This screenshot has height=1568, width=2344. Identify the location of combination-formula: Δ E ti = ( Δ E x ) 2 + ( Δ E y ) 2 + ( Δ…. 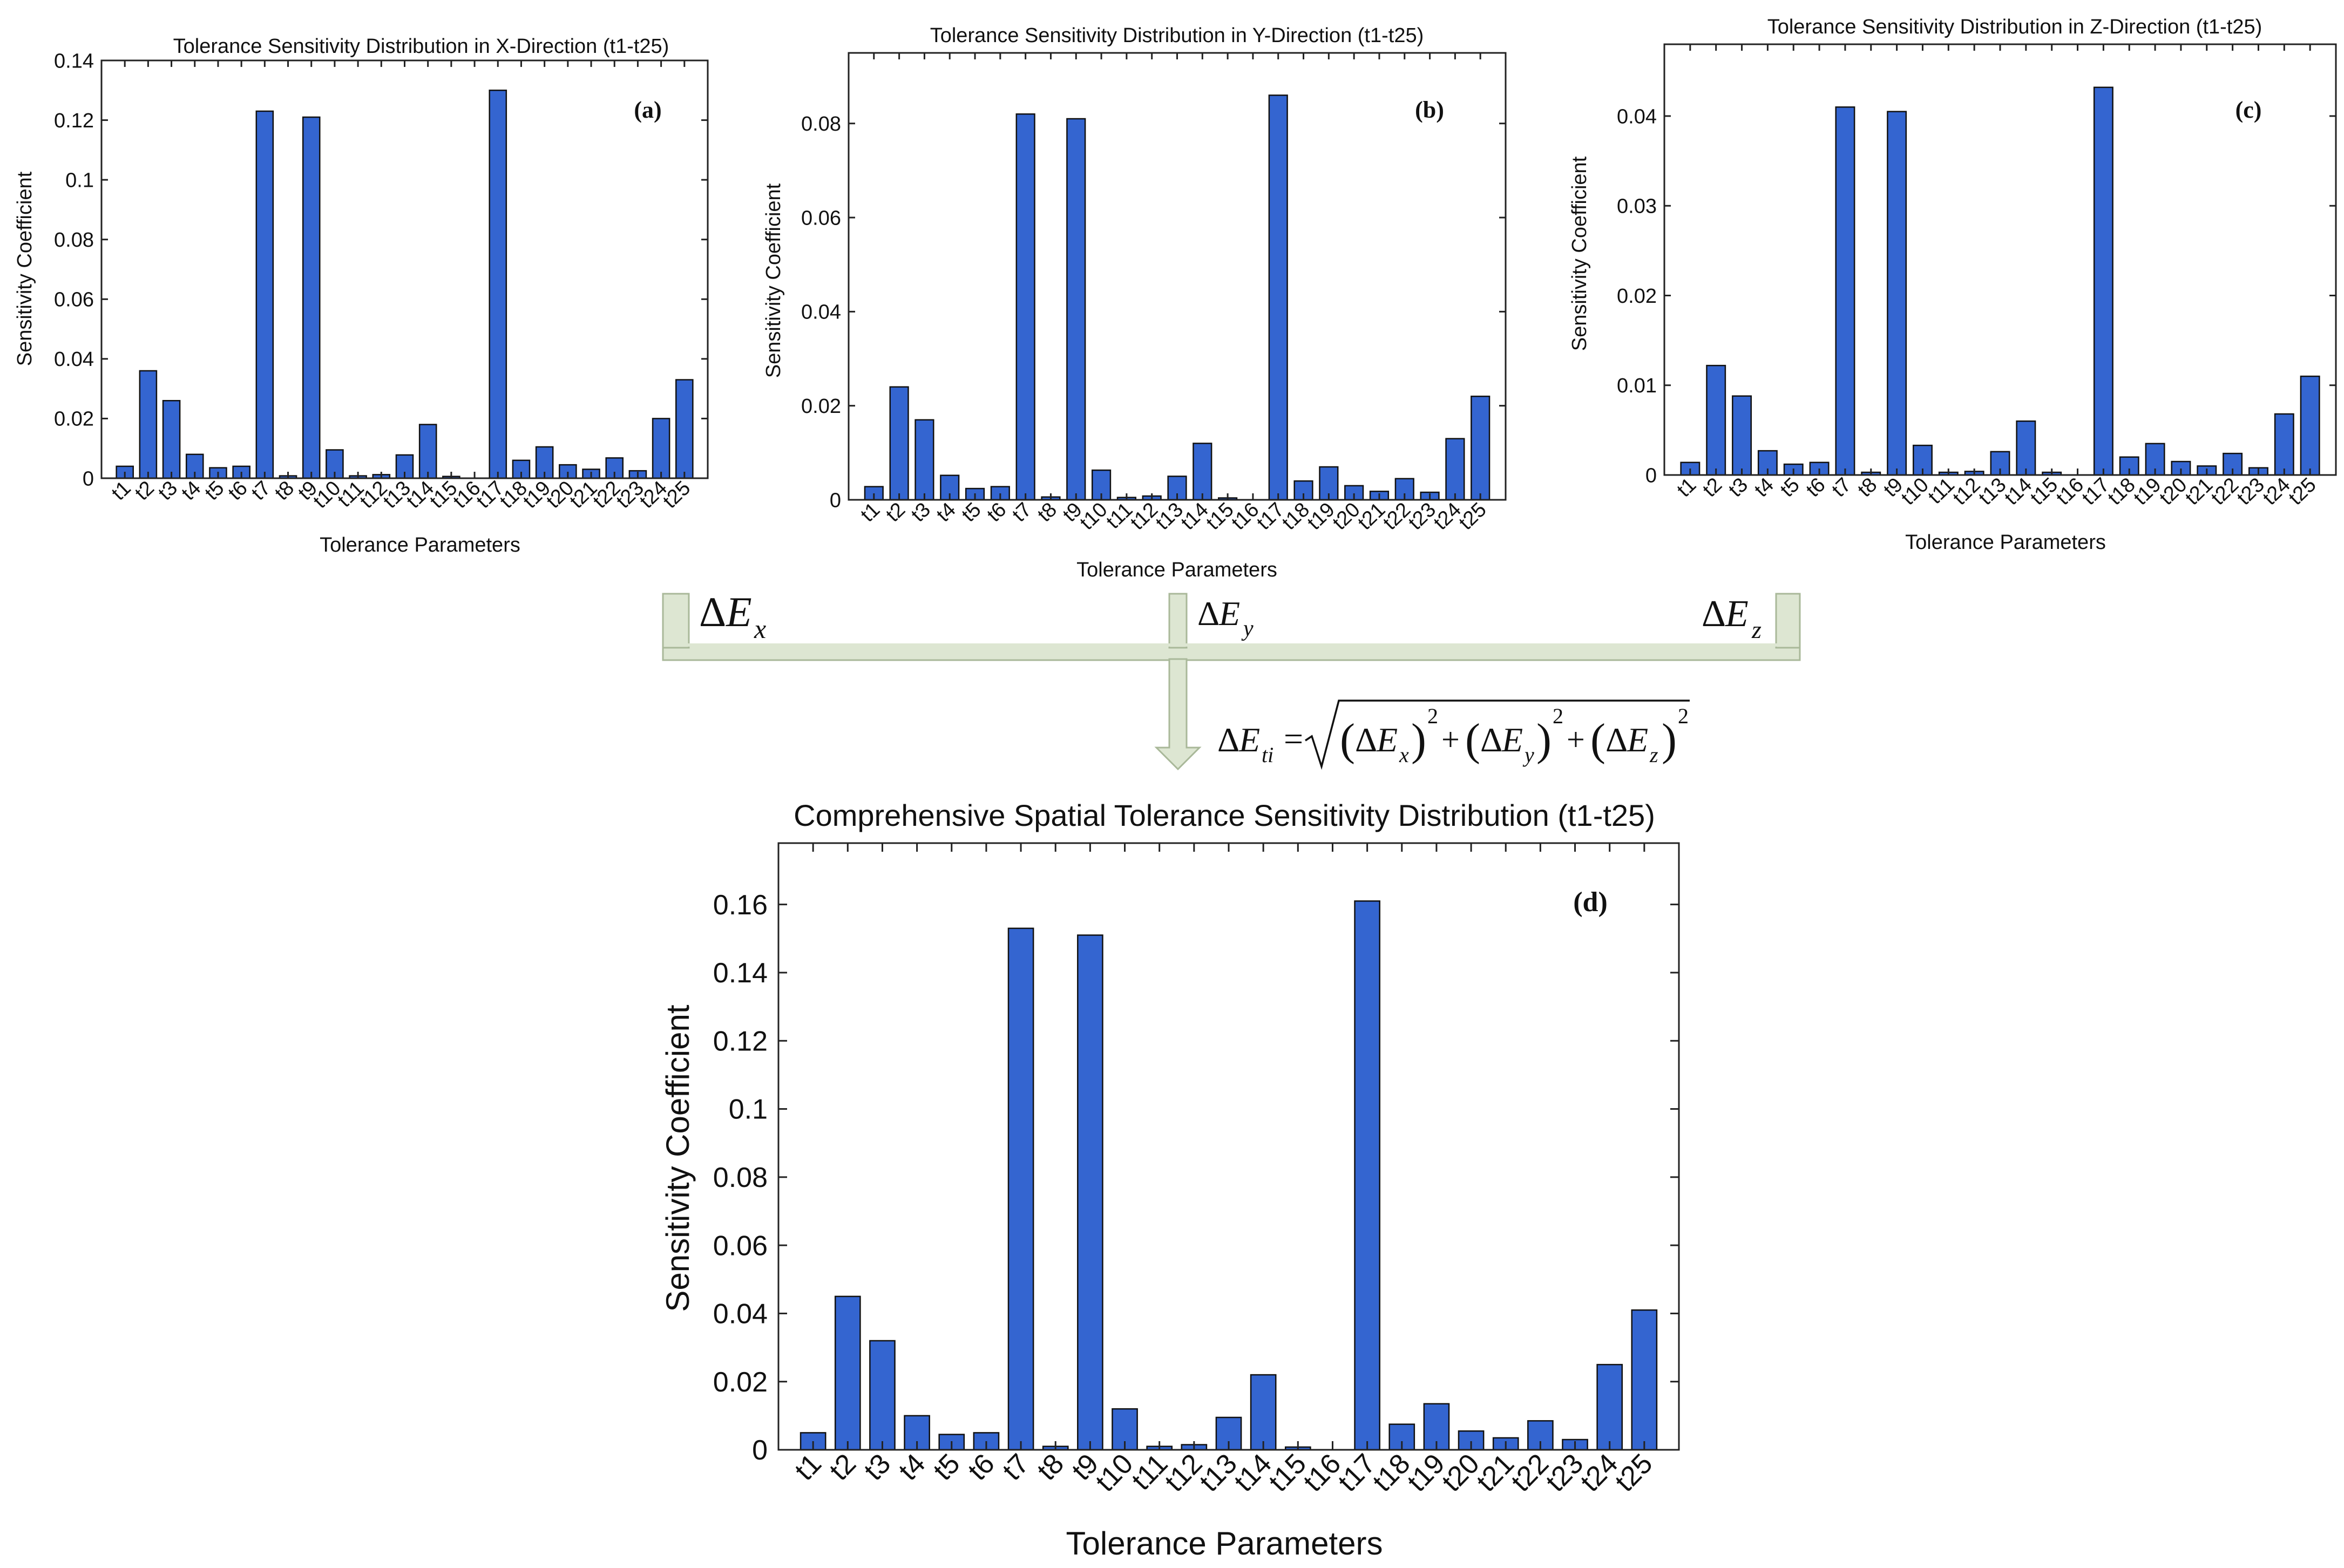
(1454, 735).